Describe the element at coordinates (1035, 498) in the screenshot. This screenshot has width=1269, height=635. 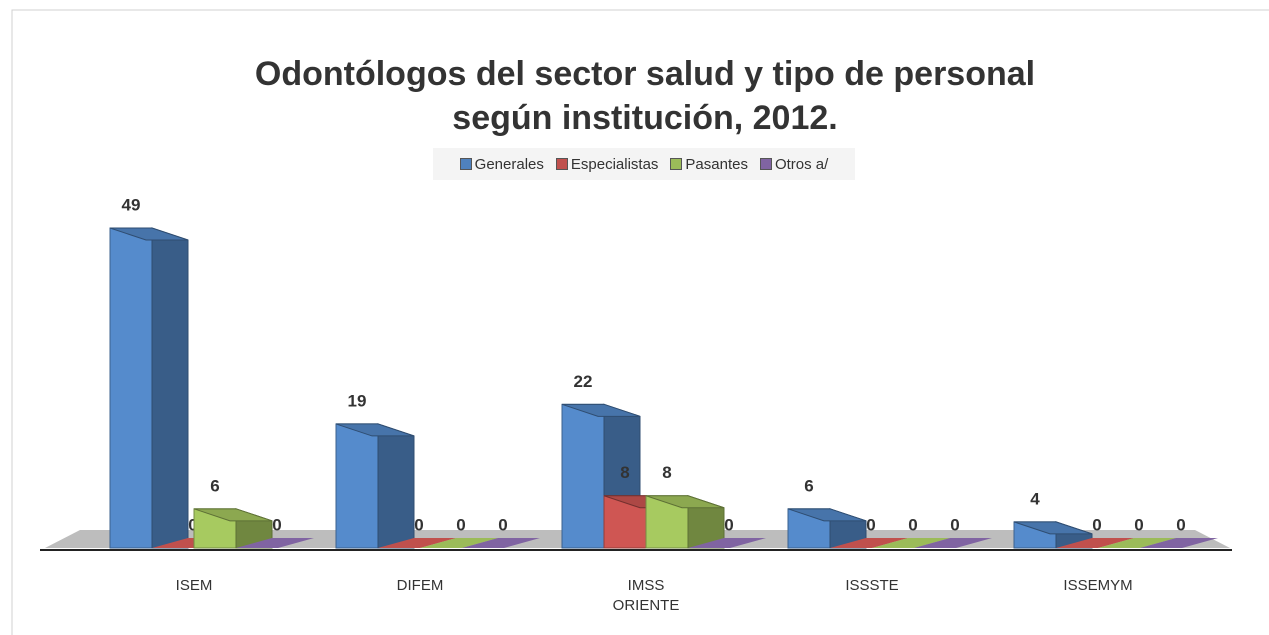
I see `value-label: 4` at that location.